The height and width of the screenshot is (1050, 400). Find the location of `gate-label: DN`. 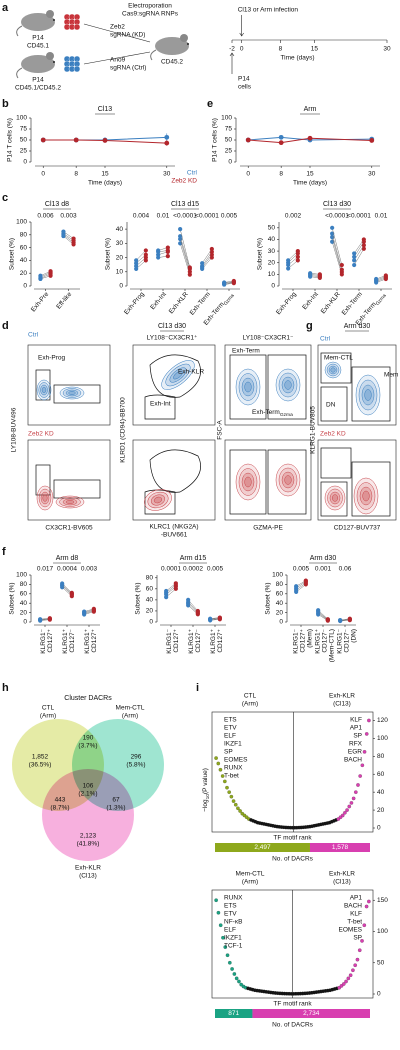

gate-label: DN is located at coordinates (331, 405).